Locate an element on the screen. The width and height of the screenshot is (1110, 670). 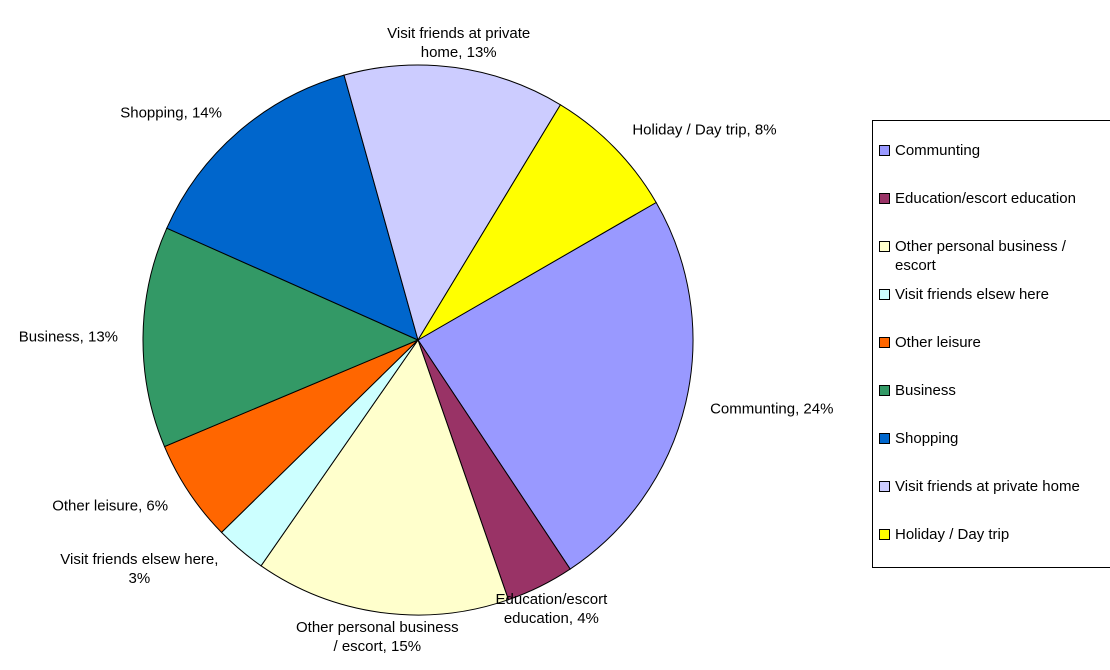
data-label: Visit friends at private home, 13% is located at coordinates (459, 42).